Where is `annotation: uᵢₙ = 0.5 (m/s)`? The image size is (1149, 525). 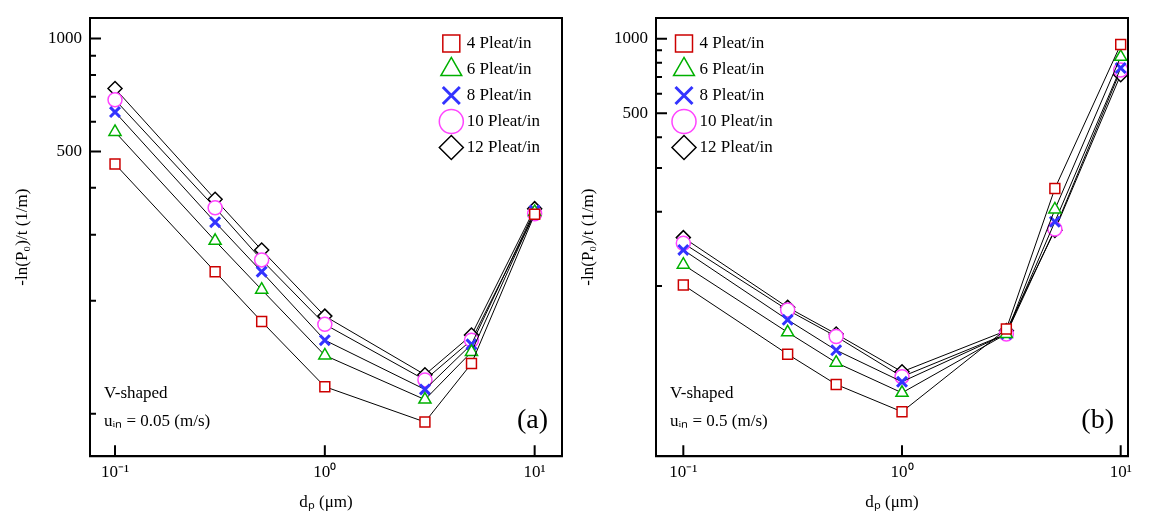 annotation: uᵢₙ = 0.5 (m/s) is located at coordinates (719, 421).